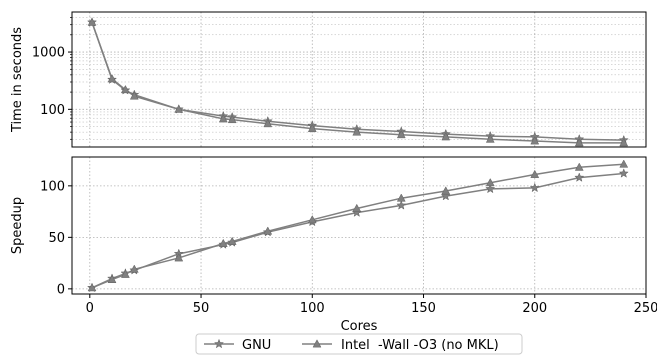  Describe the element at coordinates (359, 326) in the screenshot. I see `cores-x-axis-label: Cores` at that location.